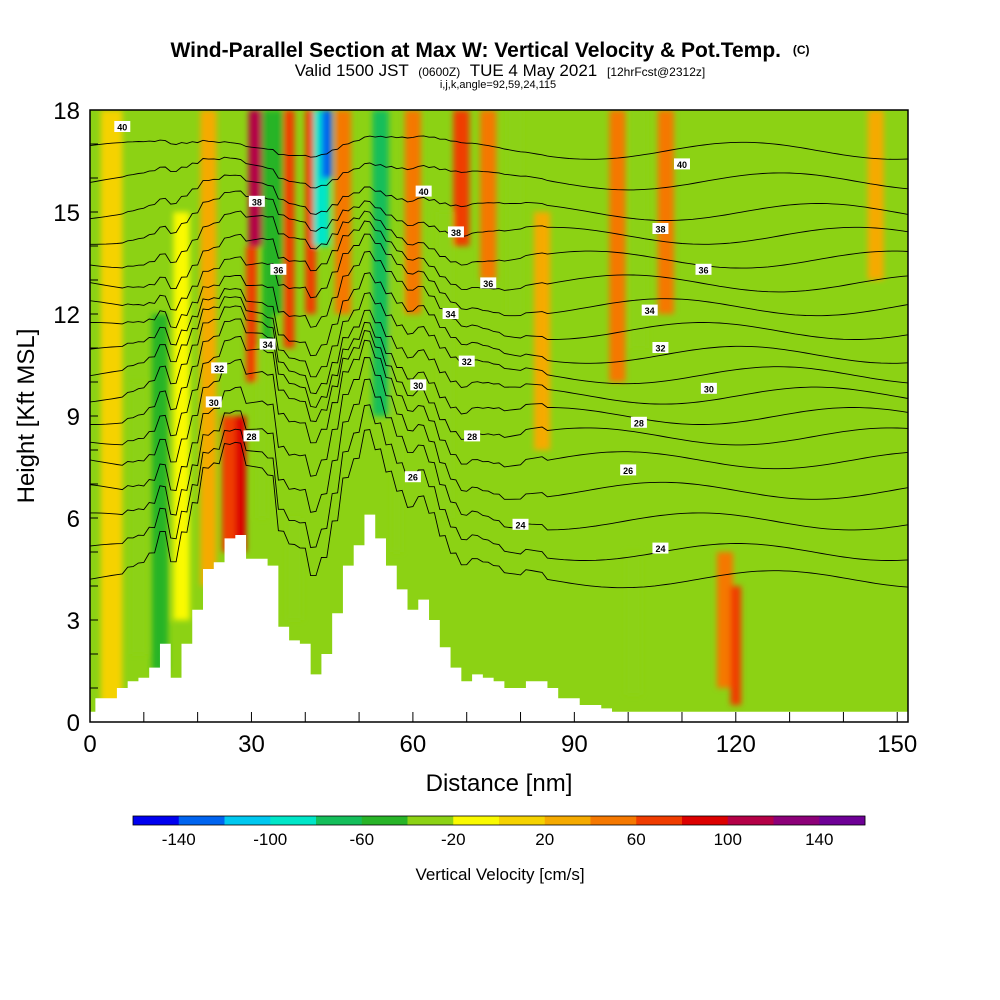 The image size is (1000, 1000). What do you see at coordinates (413, 744) in the screenshot?
I see `x-tick-label: 60` at bounding box center [413, 744].